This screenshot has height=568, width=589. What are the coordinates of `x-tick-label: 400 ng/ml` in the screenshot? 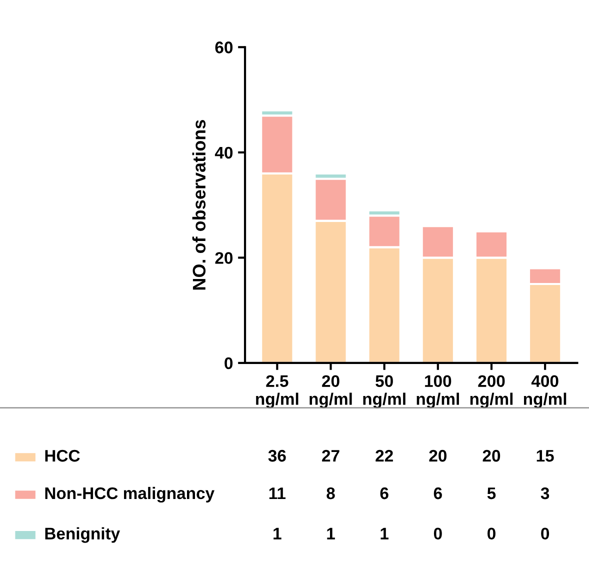 It's located at (545, 391).